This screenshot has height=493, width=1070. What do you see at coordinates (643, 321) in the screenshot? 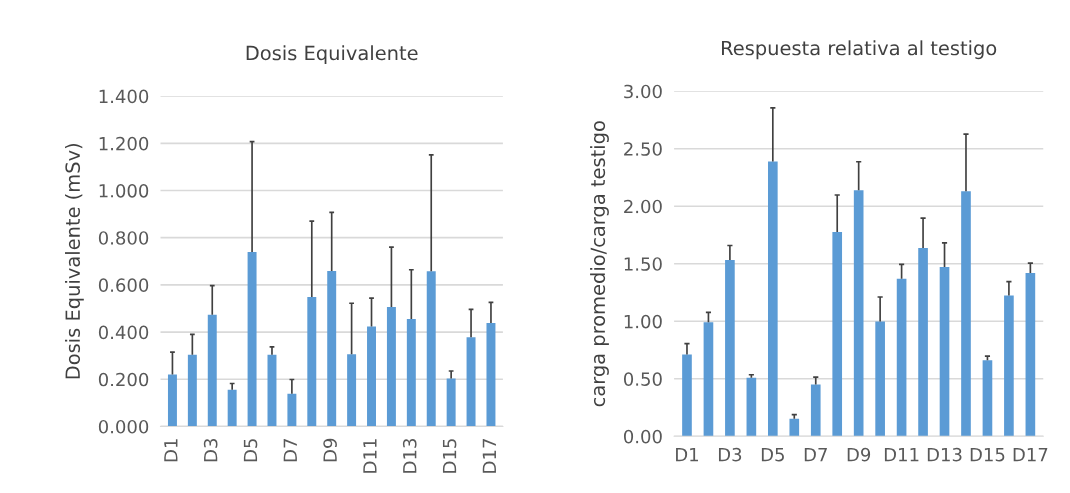
I see `y-tick-label: 1.00` at bounding box center [643, 321].